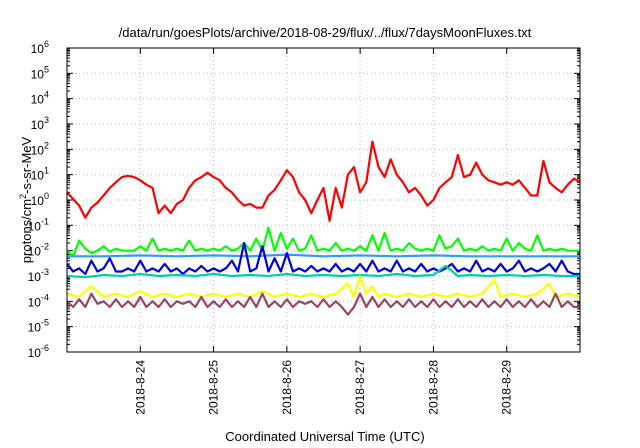  I want to click on y-tick-label: 10⁻⁶, so click(38, 351).